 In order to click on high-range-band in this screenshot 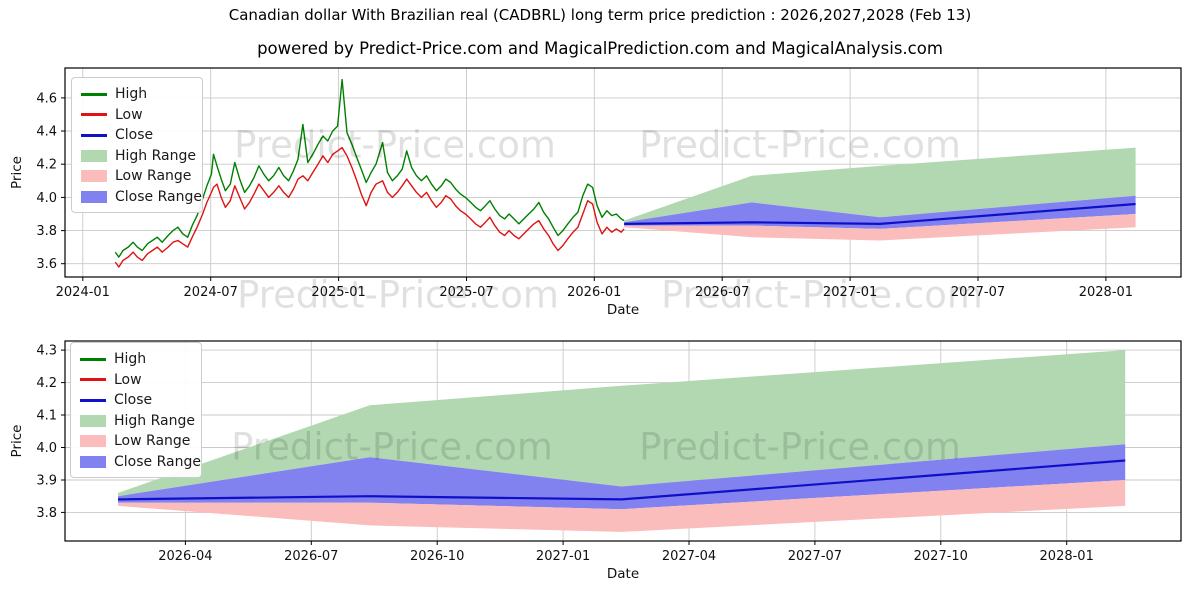, I will do `click(880, 185)`.